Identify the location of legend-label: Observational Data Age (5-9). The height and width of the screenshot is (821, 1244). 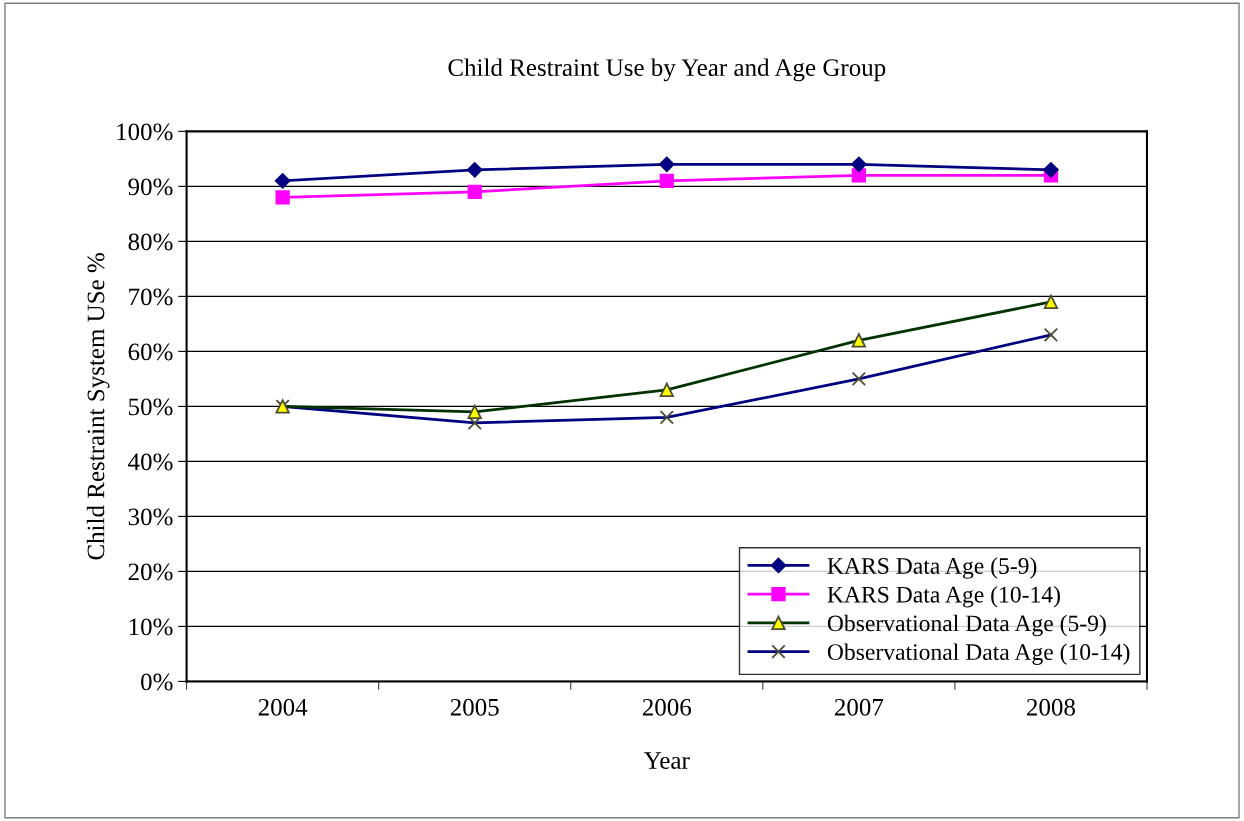
(966, 625).